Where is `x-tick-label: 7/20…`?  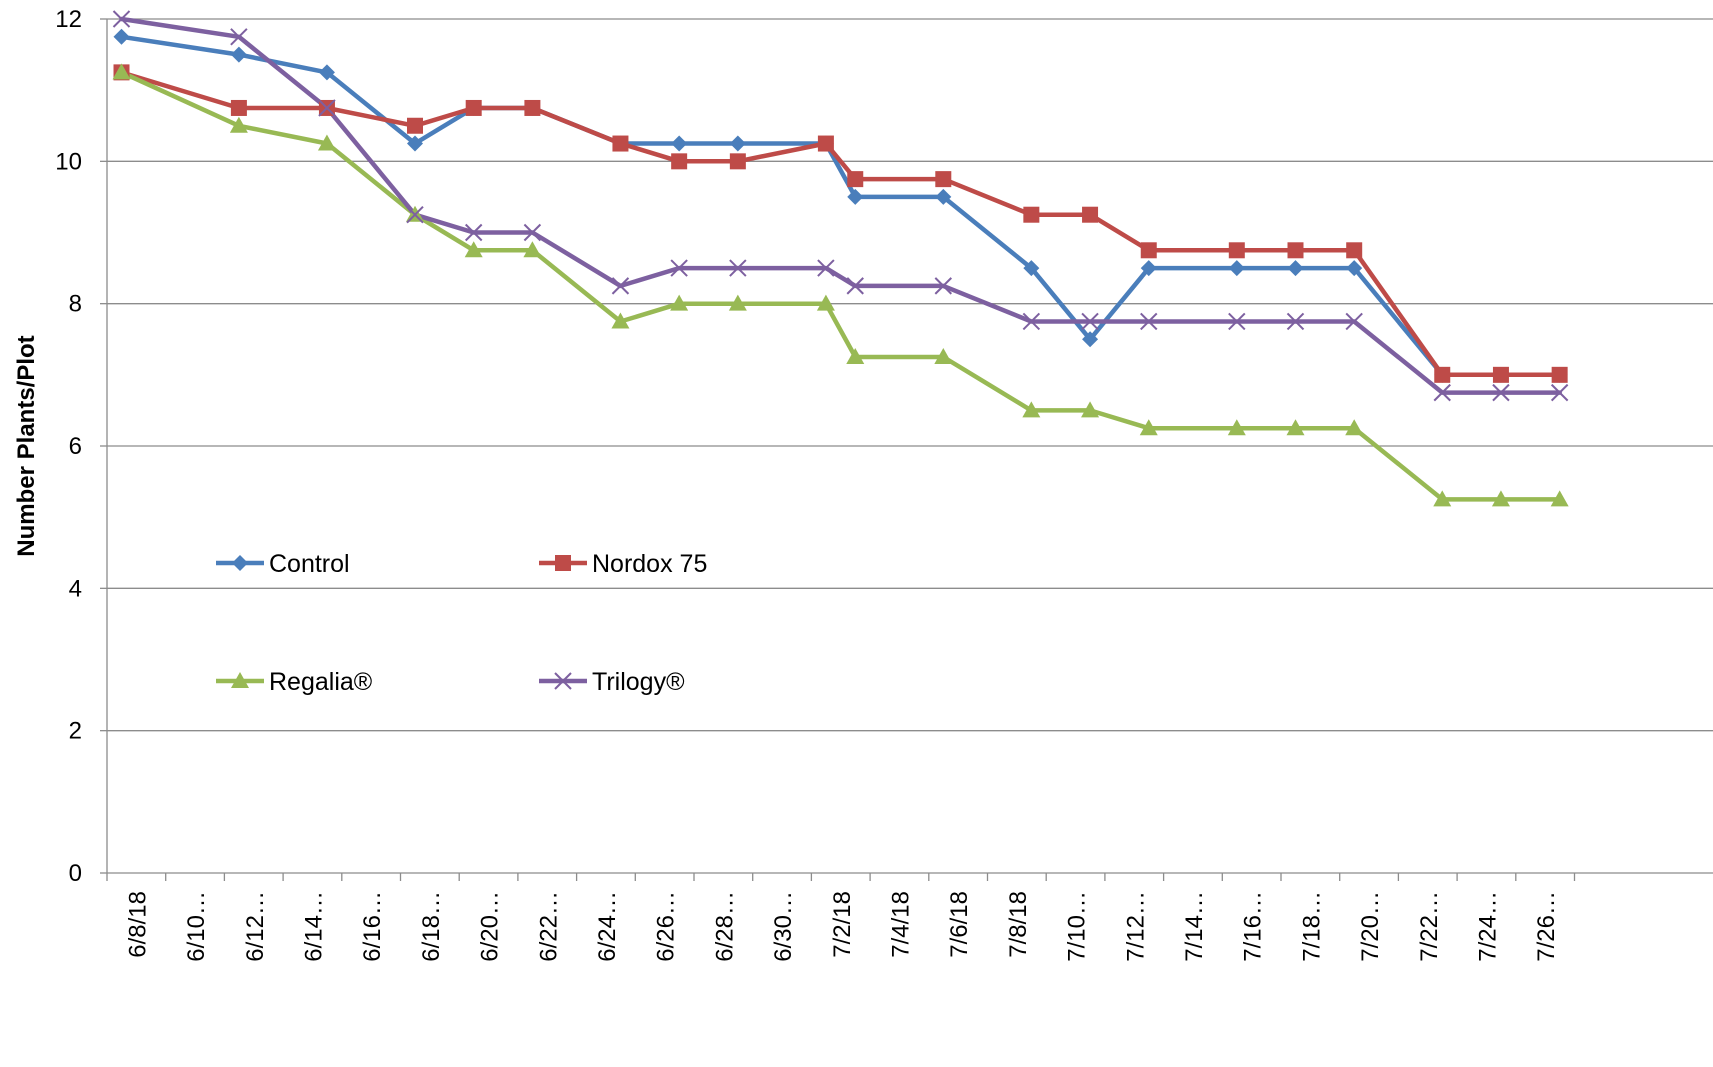 x-tick-label: 7/20… is located at coordinates (1370, 926).